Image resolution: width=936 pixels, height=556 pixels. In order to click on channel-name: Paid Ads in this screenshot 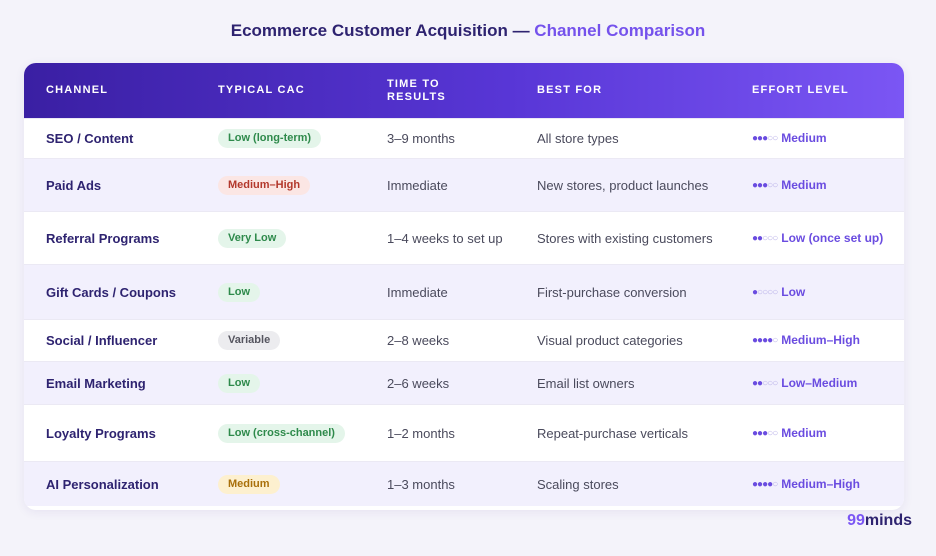, I will do `click(74, 185)`.